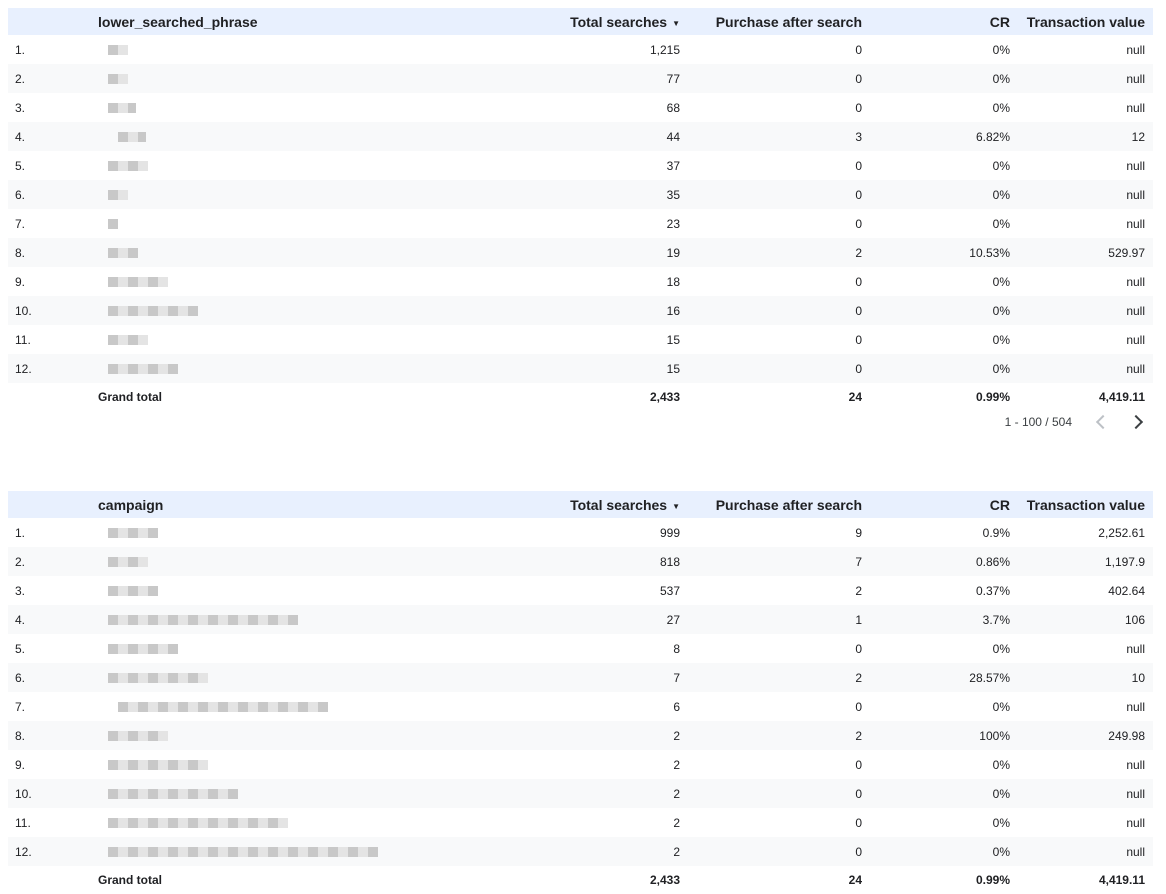  Describe the element at coordinates (989, 252) in the screenshot. I see `cell-cr: 10.53%` at that location.